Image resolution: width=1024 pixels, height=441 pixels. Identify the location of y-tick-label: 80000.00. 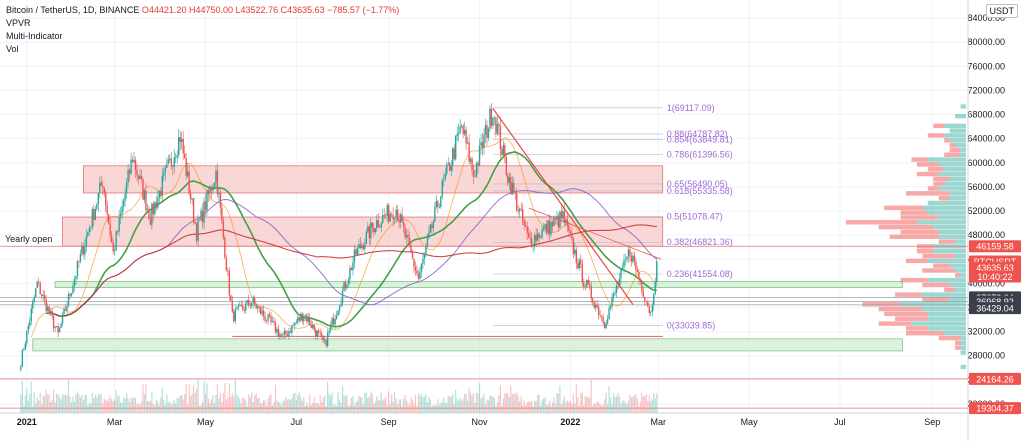
(986, 42).